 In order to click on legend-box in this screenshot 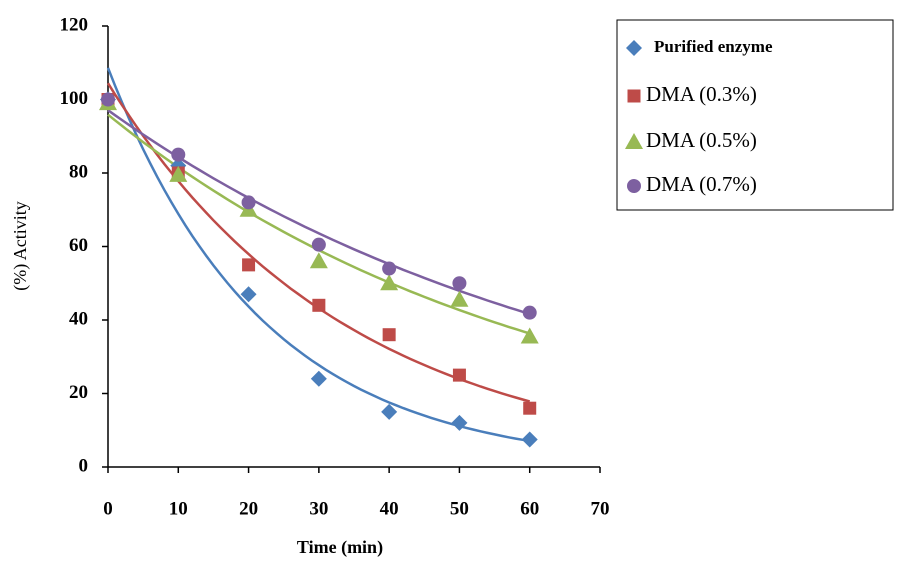, I will do `click(755, 115)`.